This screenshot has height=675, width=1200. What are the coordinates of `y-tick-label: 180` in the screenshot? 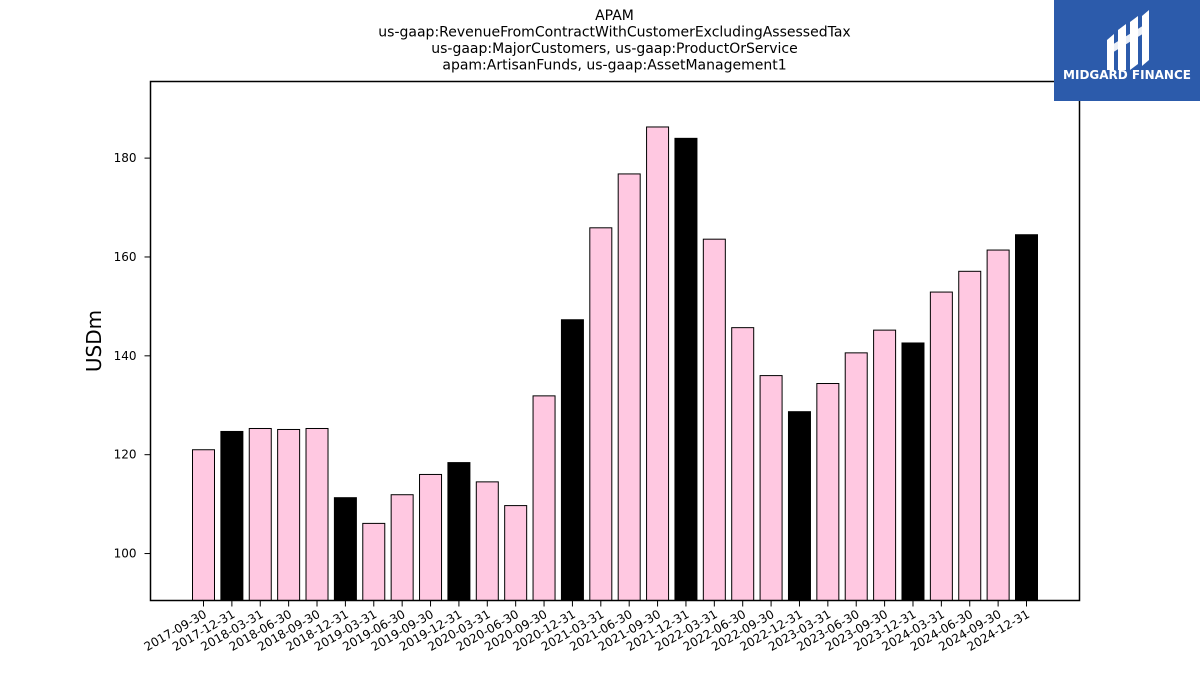 It's located at (125, 158).